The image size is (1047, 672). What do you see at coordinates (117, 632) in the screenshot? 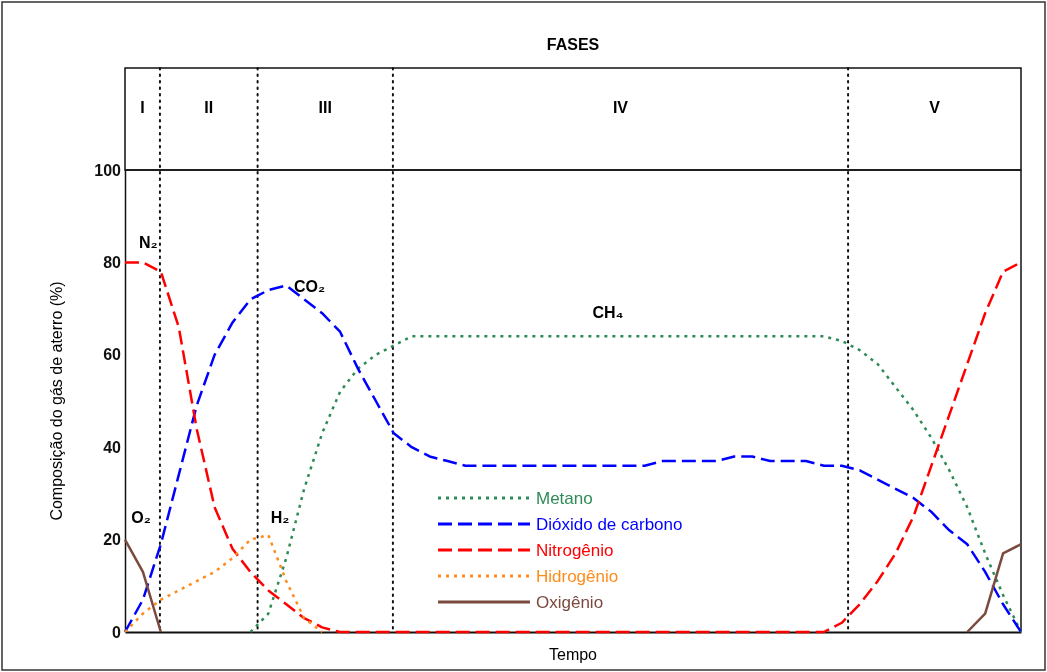
I see `y-tick-label: 0` at bounding box center [117, 632].